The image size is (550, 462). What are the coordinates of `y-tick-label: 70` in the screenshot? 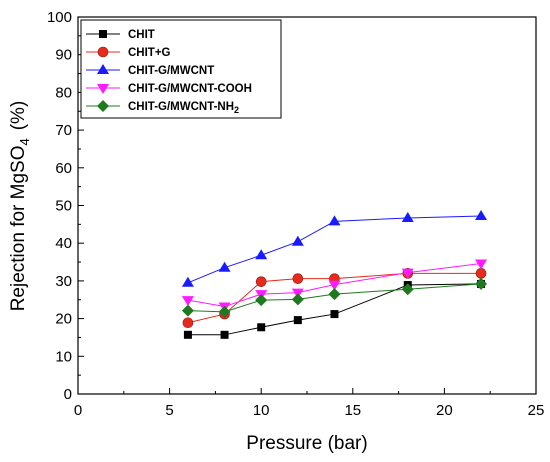 It's located at (63, 130).